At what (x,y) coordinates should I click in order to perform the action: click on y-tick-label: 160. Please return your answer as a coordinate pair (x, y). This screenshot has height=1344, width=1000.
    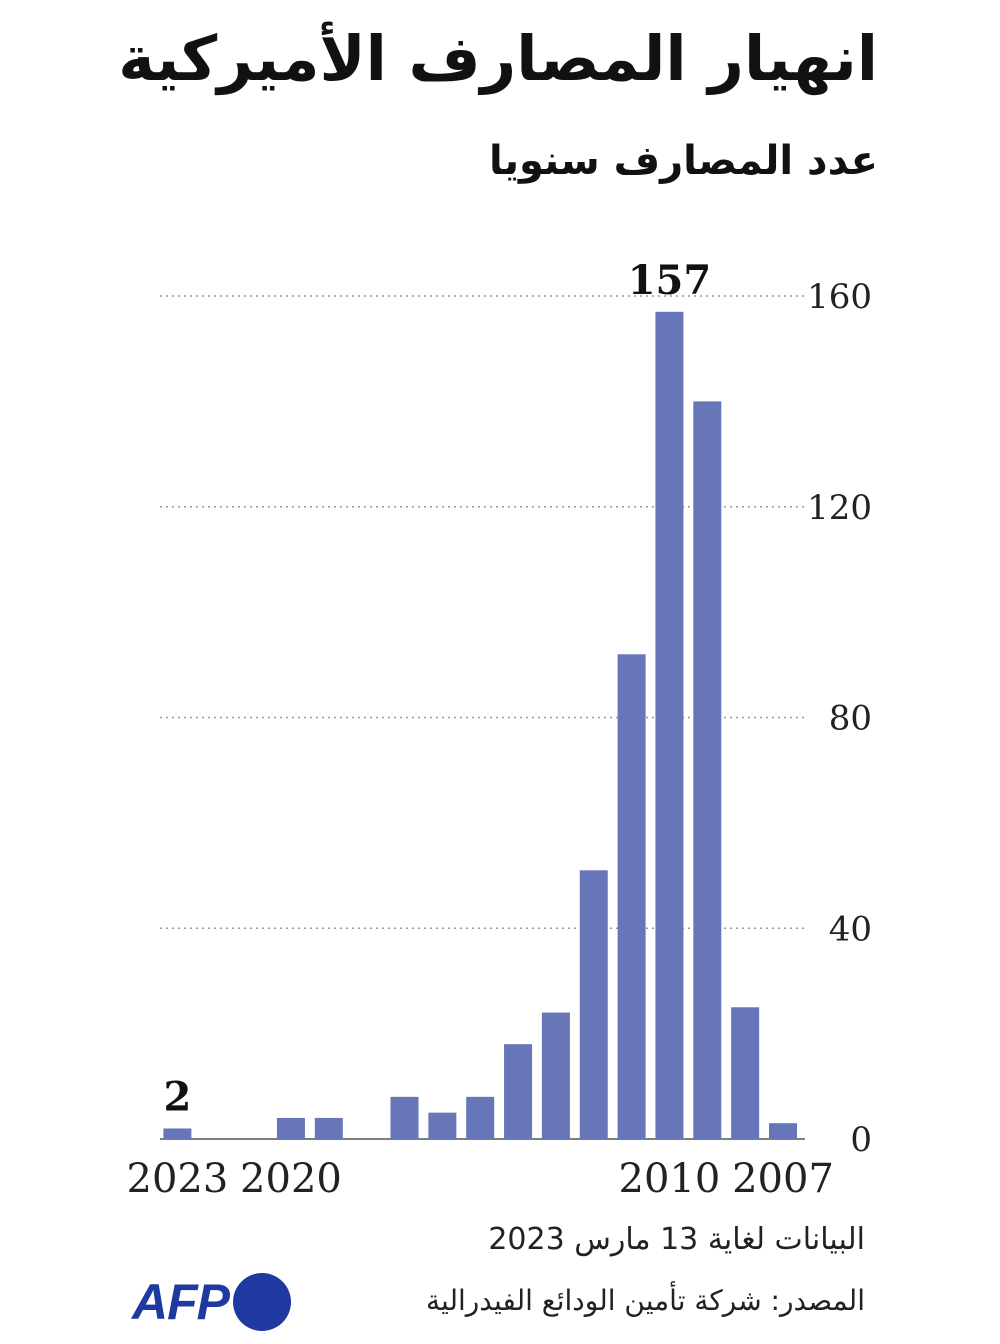
    Looking at the image, I should click on (839, 297).